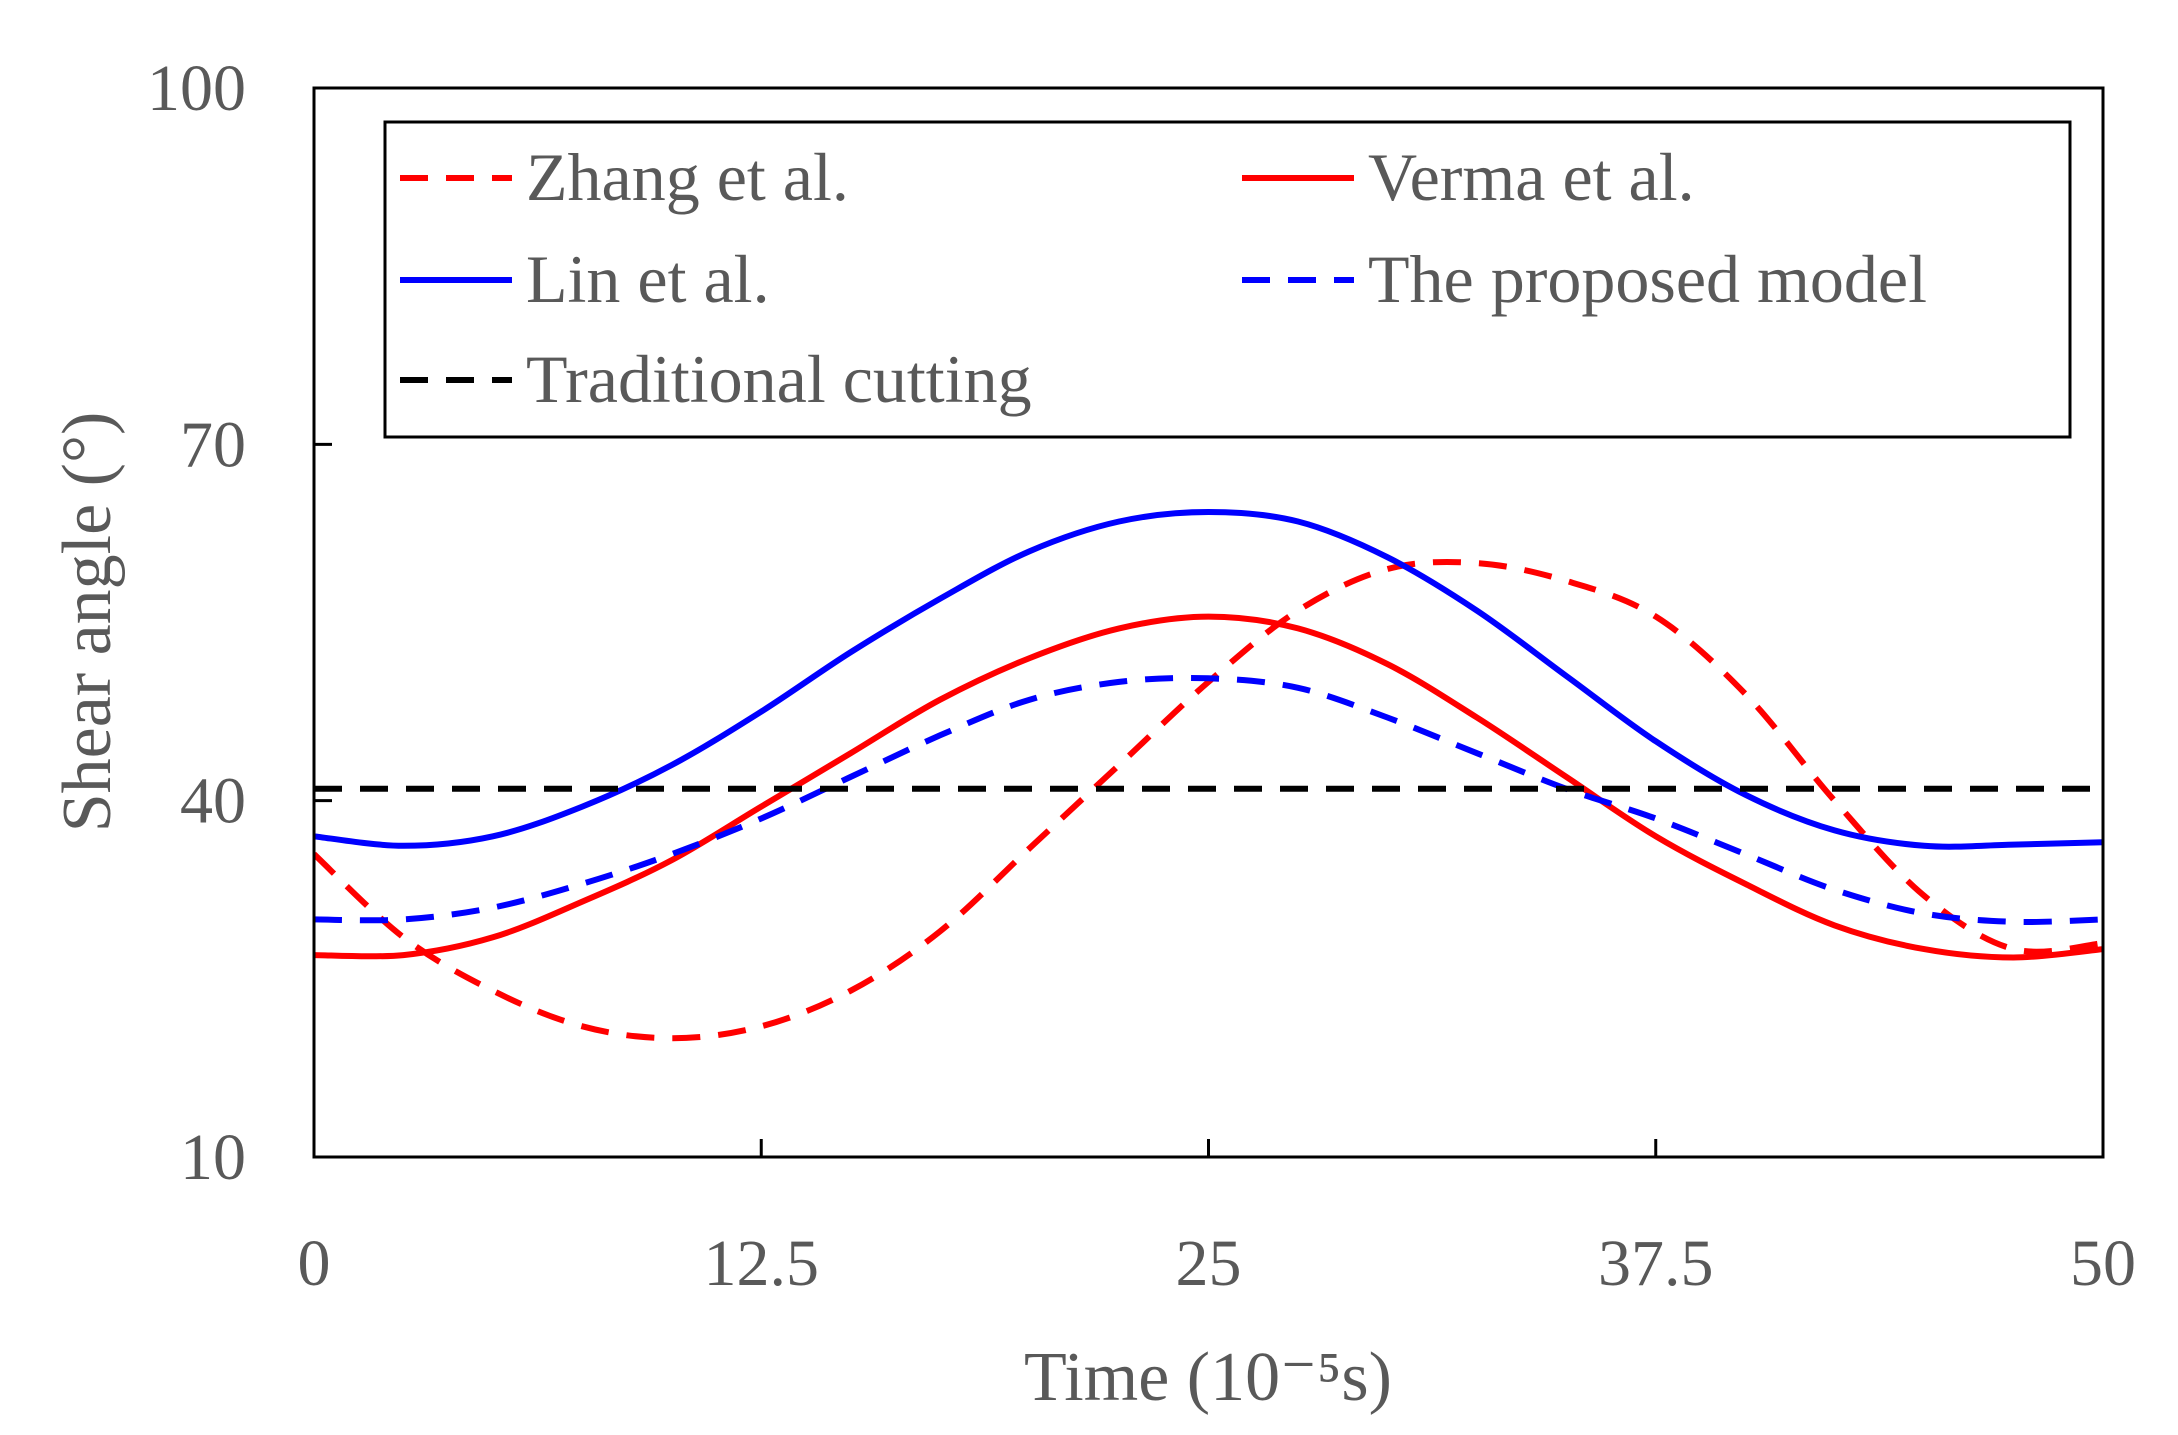 The image size is (2178, 1435). I want to click on y-tick-label: 40, so click(213, 801).